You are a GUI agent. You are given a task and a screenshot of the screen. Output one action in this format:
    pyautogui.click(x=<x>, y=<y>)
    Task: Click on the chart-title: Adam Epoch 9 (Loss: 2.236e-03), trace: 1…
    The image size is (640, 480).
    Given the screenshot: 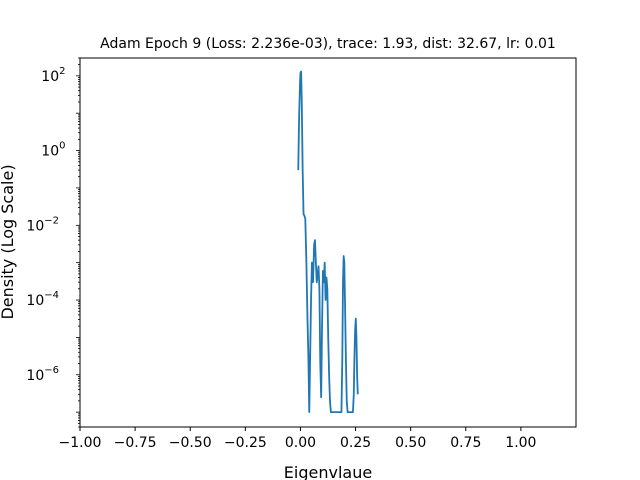 What is the action you would take?
    pyautogui.click(x=328, y=44)
    